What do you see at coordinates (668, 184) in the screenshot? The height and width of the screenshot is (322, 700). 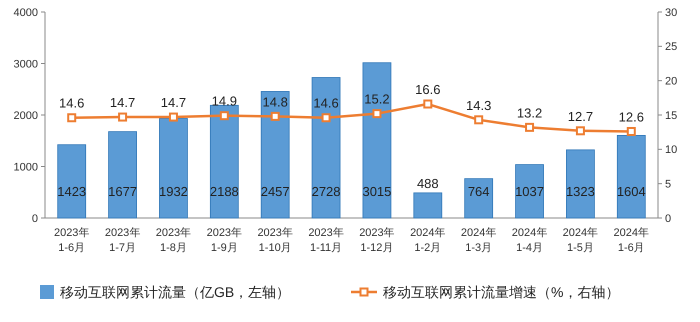 I see `y2-tick-label: 5` at bounding box center [668, 184].